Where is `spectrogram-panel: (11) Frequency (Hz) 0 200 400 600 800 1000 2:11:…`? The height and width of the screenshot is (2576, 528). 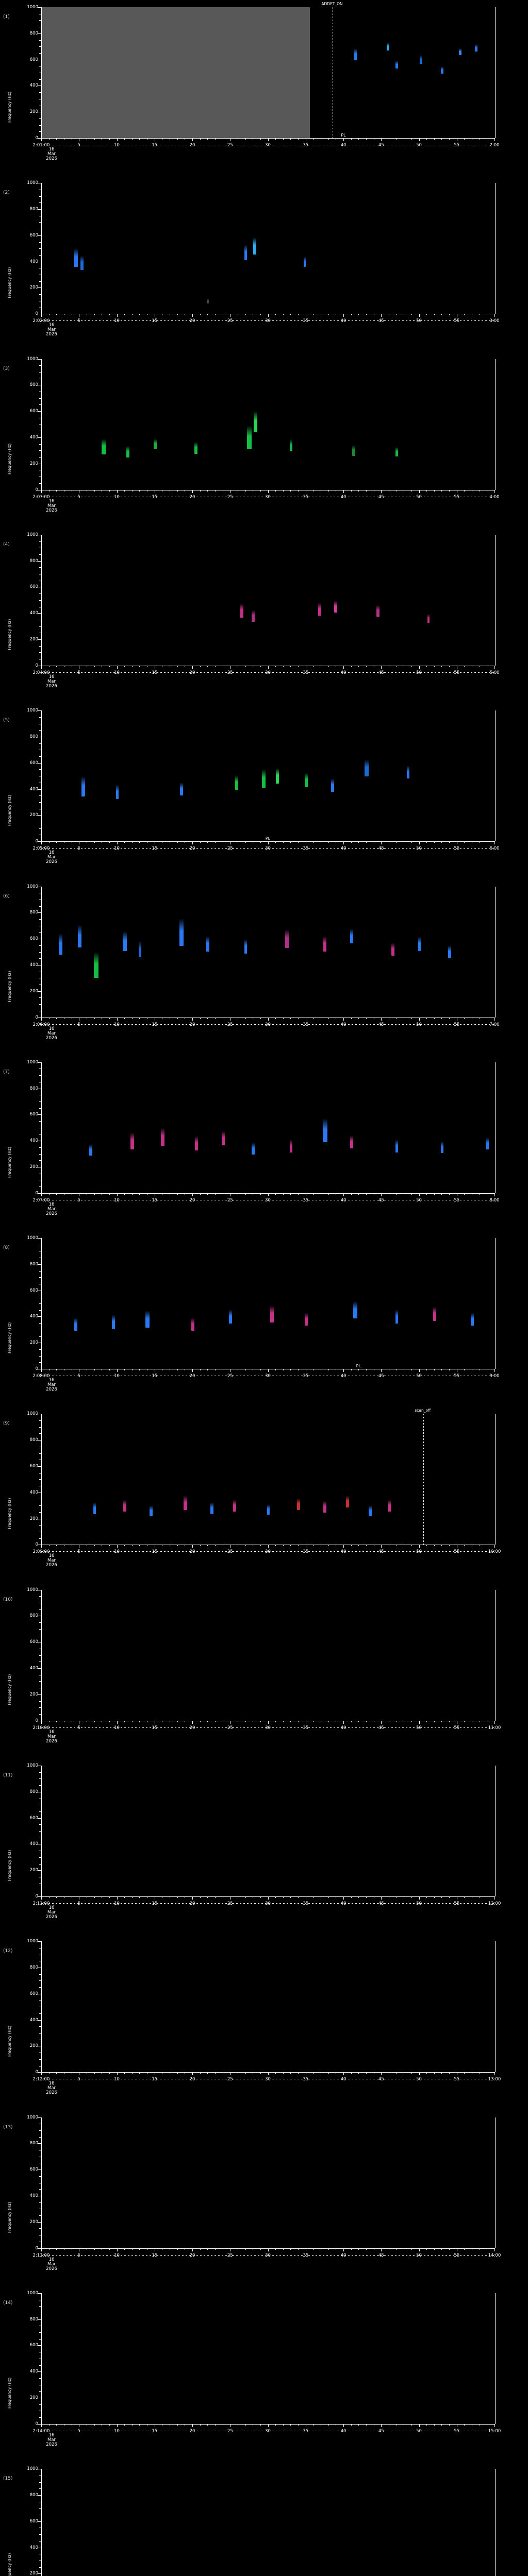 spectrogram-panel: (11) Frequency (Hz) 0 200 400 600 800 1000 2:11:… is located at coordinates (264, 1846).